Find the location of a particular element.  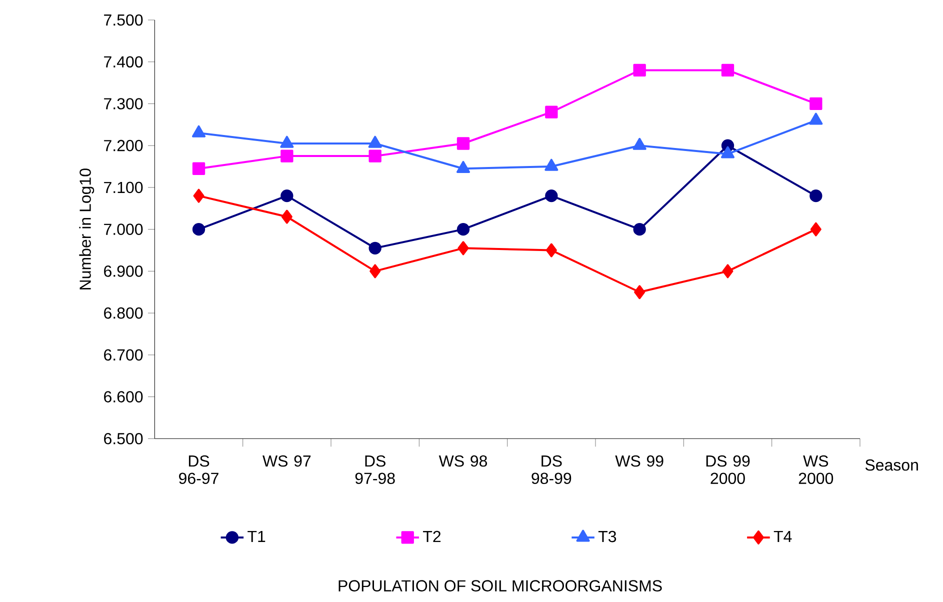

x-tick-label: DS 97-98 is located at coordinates (375, 469).